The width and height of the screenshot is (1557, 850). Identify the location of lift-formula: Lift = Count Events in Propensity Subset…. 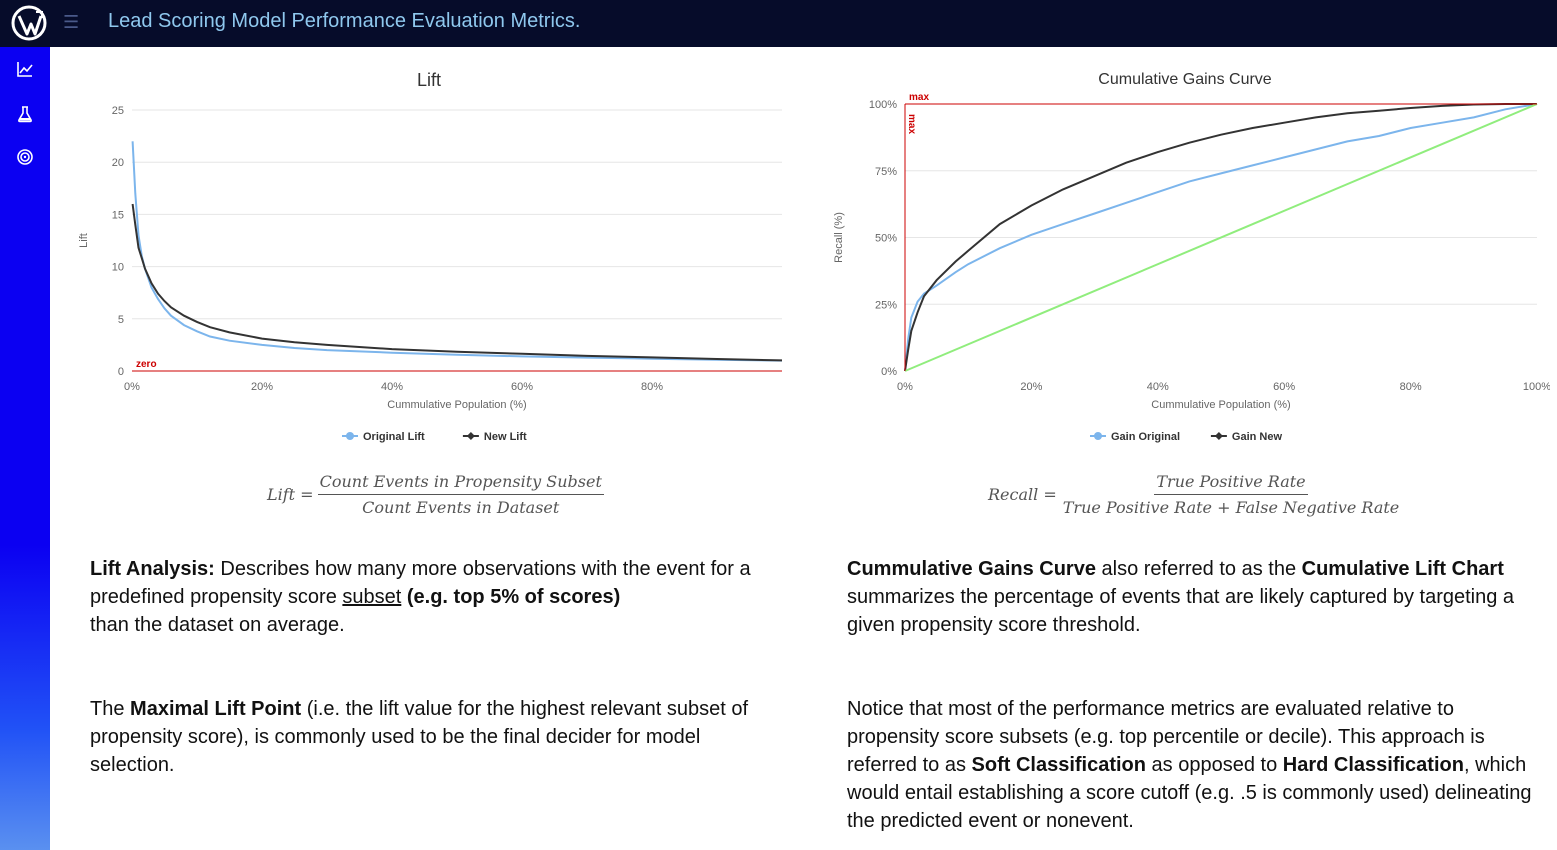
(435, 494).